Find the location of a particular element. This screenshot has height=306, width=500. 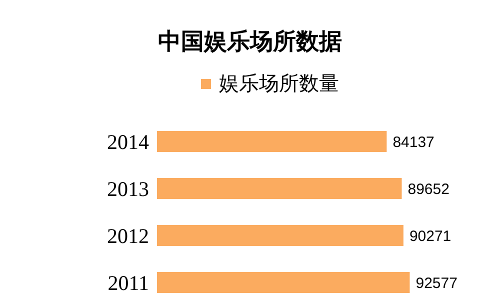

y-tick-label: 2013 is located at coordinates (128, 188).